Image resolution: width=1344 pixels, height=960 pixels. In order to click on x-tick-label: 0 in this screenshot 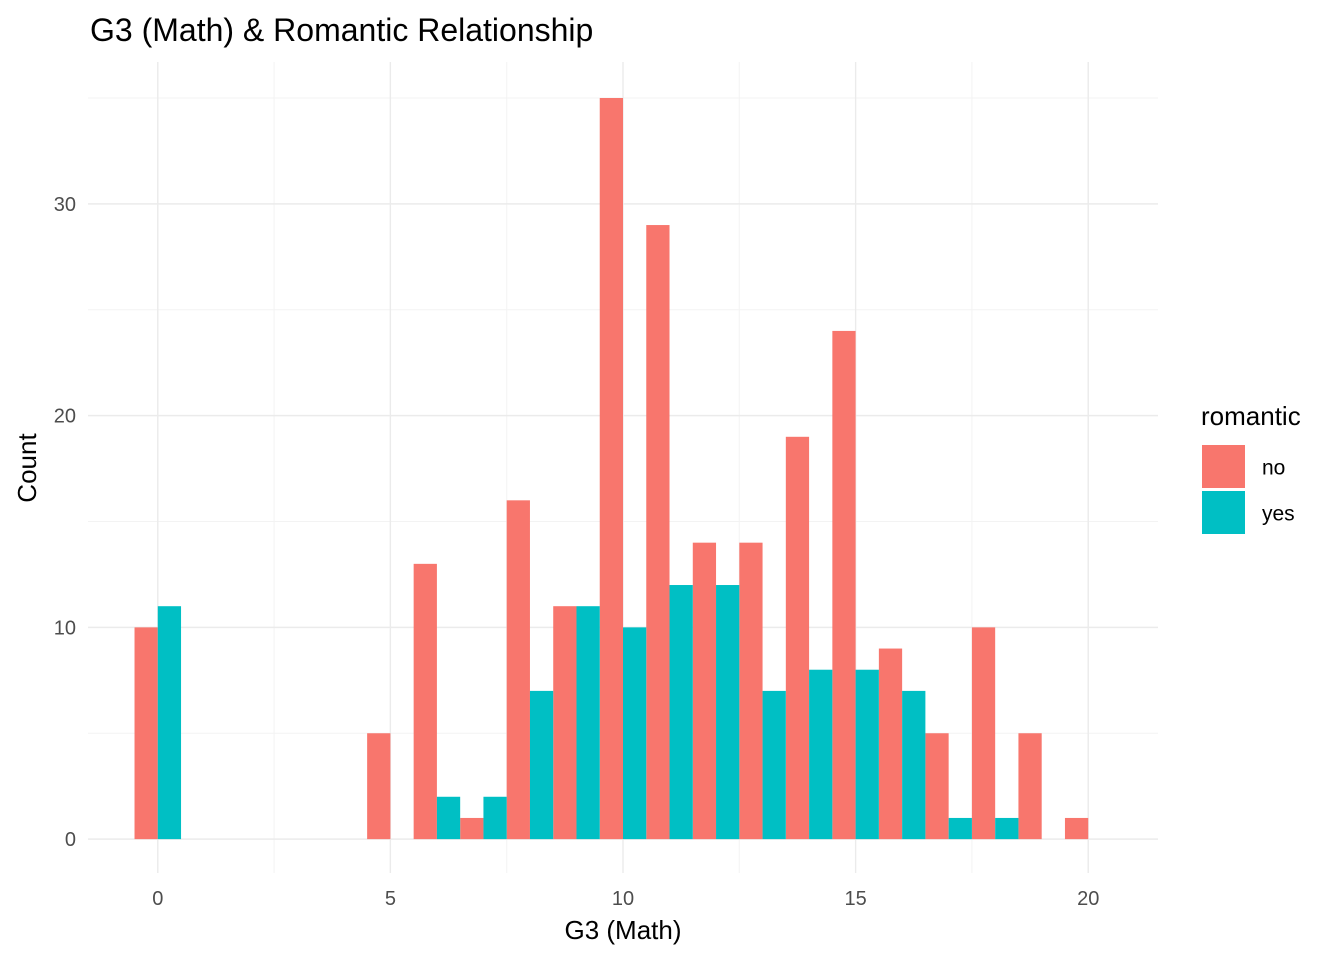, I will do `click(157, 899)`.